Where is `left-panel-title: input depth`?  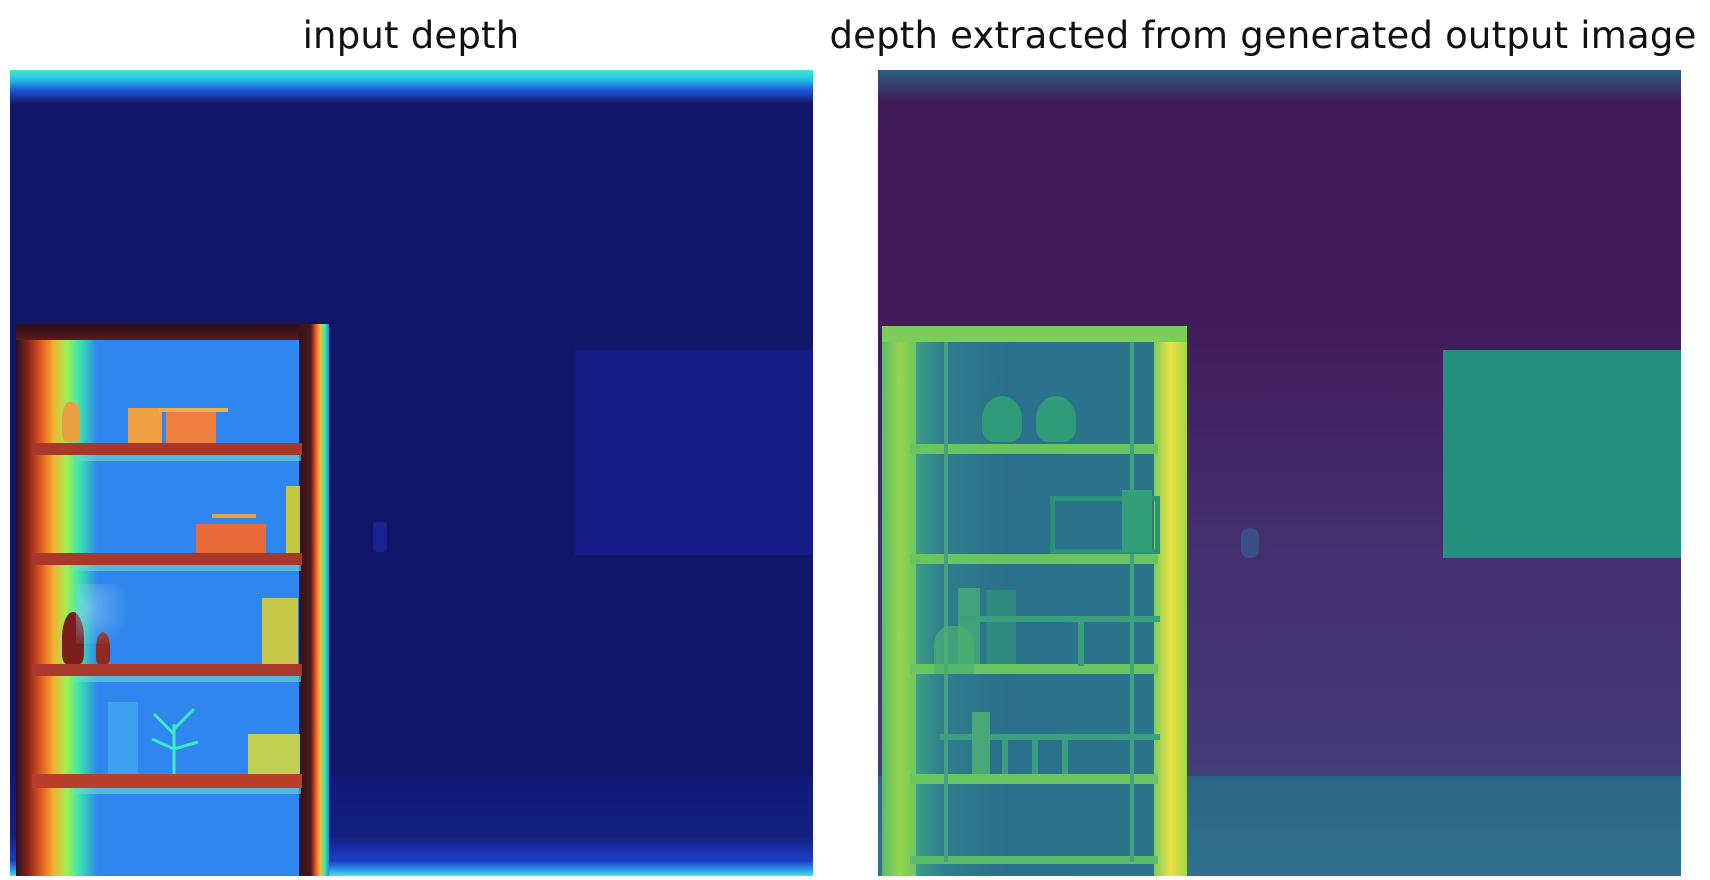
left-panel-title: input depth is located at coordinates (411, 35).